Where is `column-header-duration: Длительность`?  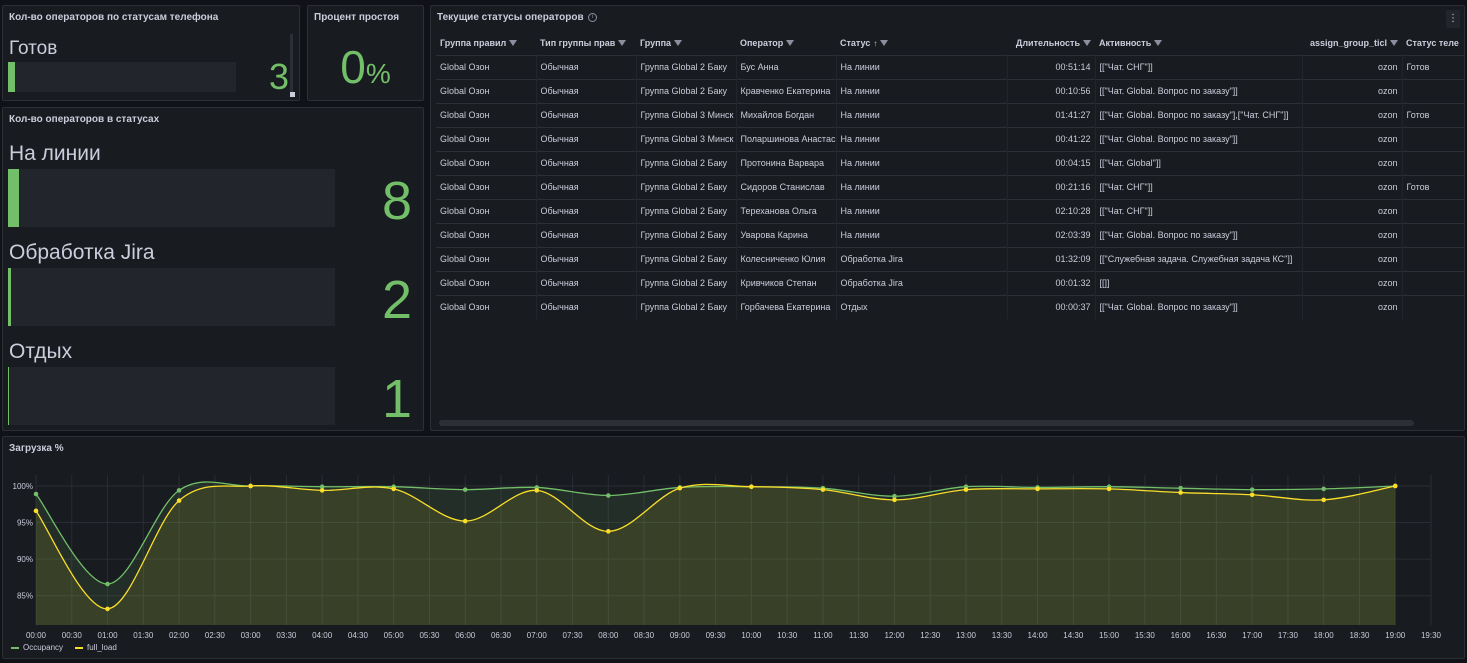 column-header-duration: Длительность is located at coordinates (1051, 43).